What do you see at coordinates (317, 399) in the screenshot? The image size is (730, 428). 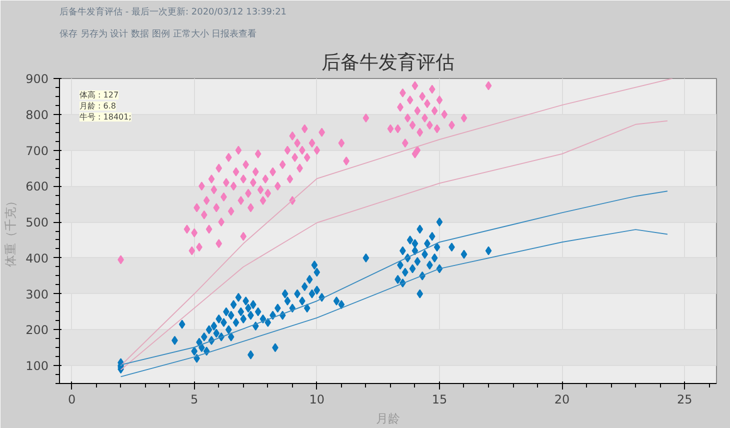 I see `x-tick-label: 10` at bounding box center [317, 399].